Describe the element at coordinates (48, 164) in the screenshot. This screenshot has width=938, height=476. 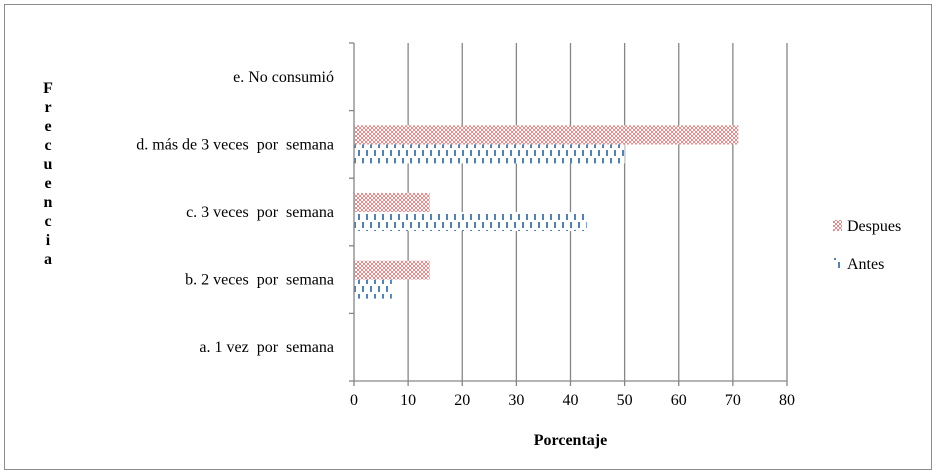
I see `y-axis-title-letter: u` at that location.